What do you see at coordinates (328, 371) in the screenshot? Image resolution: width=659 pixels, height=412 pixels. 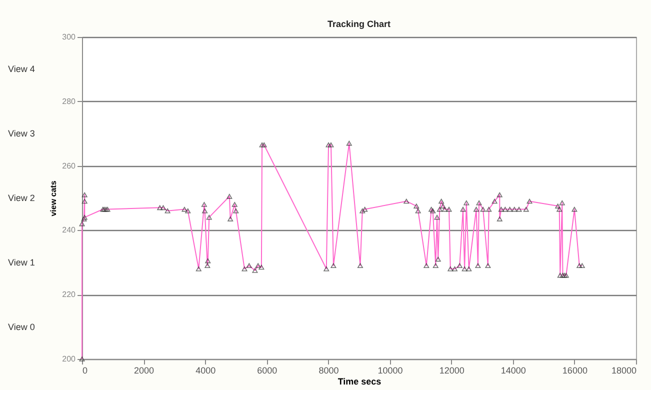 I see `x-tick-label: 8000` at bounding box center [328, 371].